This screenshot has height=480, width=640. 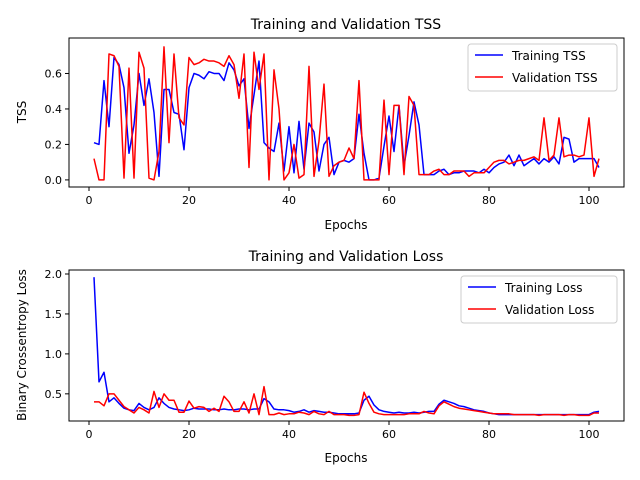 What do you see at coordinates (589, 200) in the screenshot?
I see `tss-xtick-label: 100` at bounding box center [589, 200].